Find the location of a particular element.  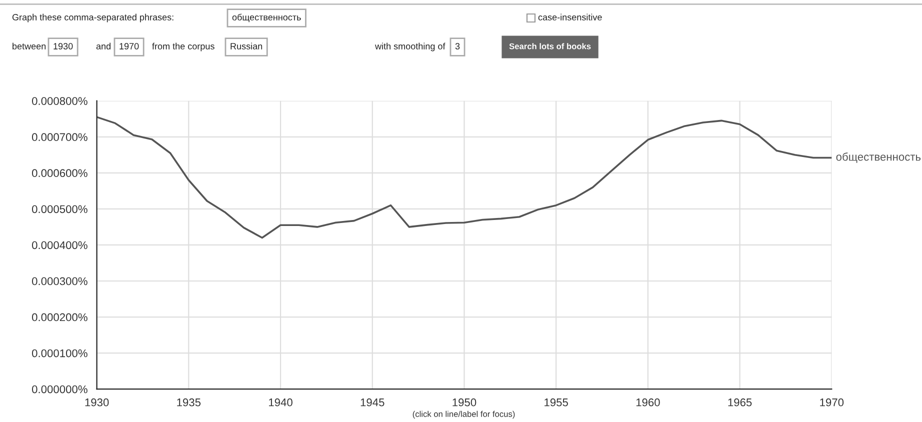

x-tick-label: 1955 is located at coordinates (556, 402).